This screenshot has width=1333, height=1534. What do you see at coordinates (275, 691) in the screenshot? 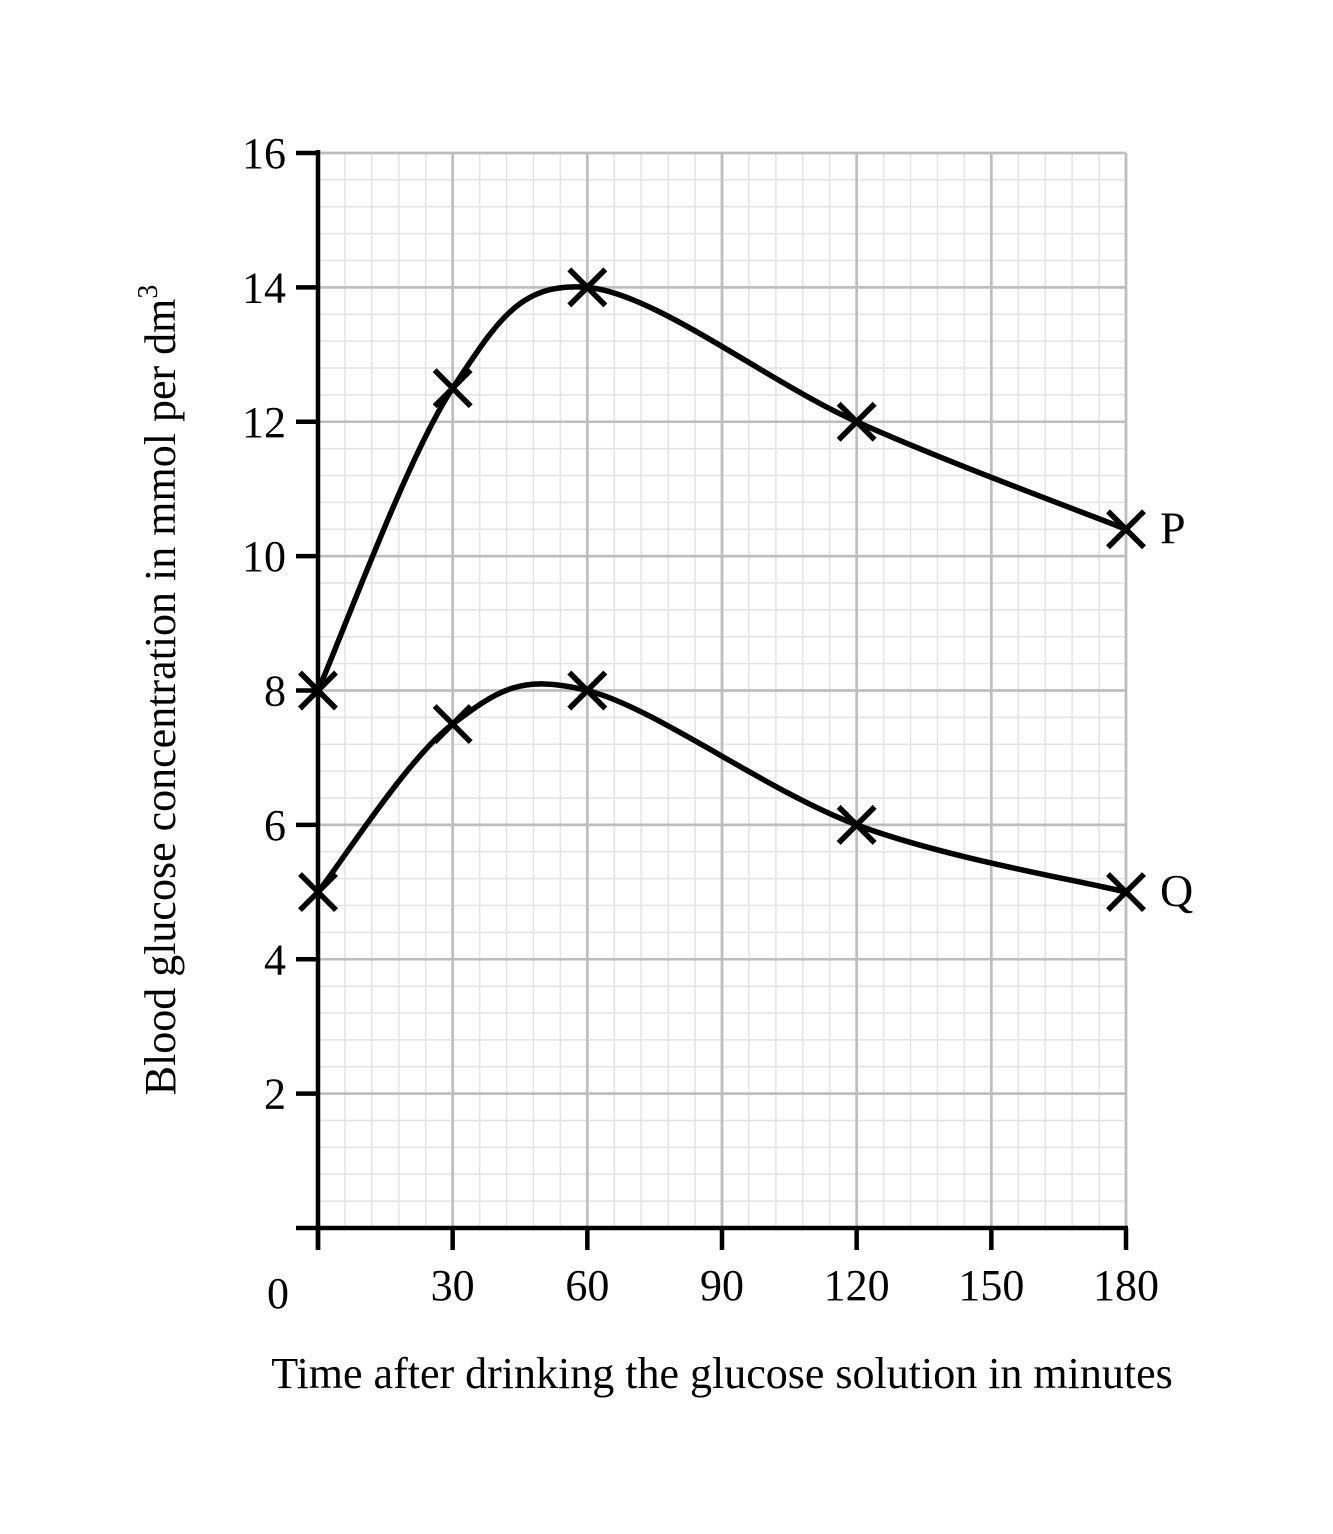
I see `y-tick-label: 8` at bounding box center [275, 691].